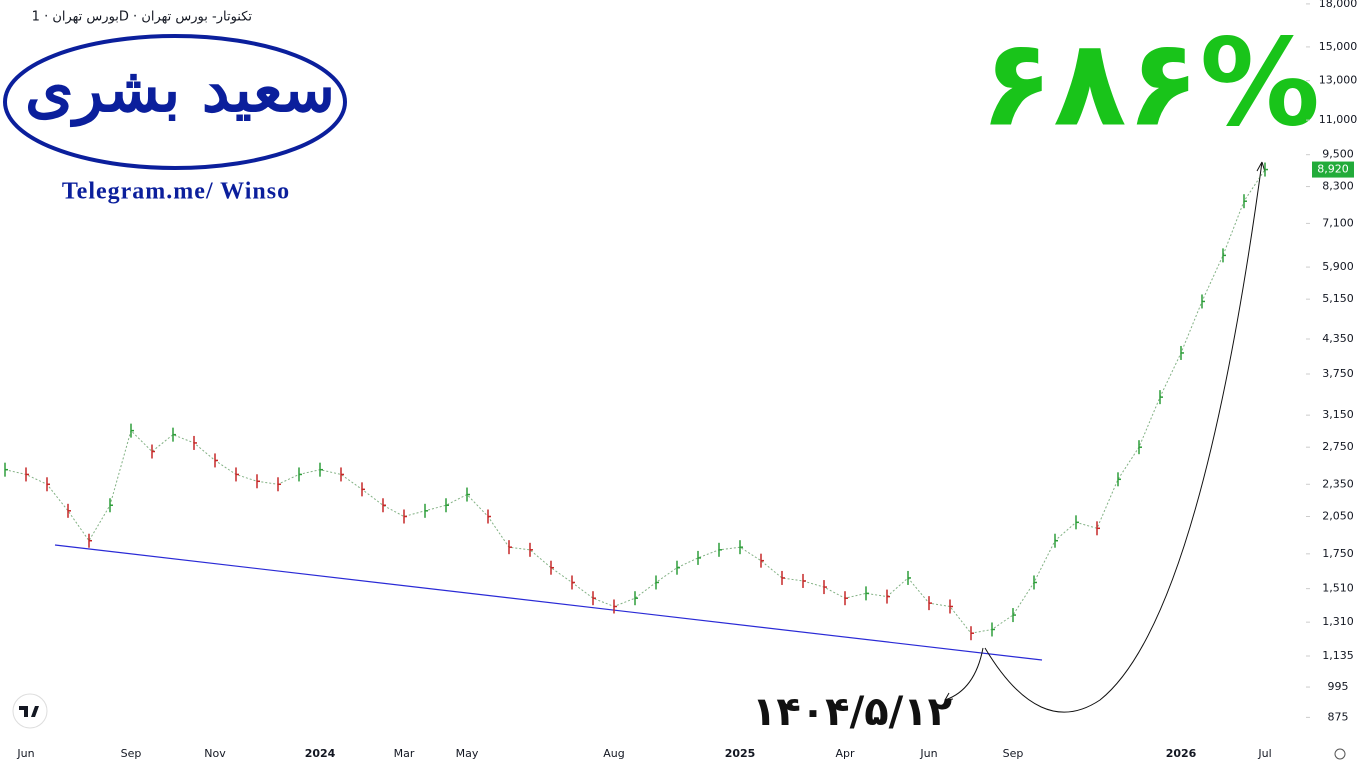  Describe the element at coordinates (1338, 119) in the screenshot. I see `y-tick-label: 11,000` at that location.